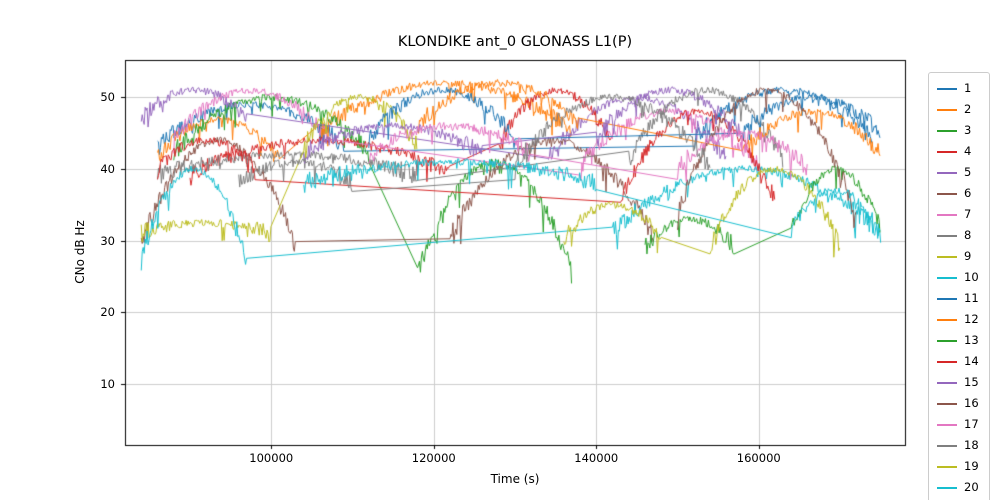  What do you see at coordinates (107, 240) in the screenshot?
I see `y-tick-label: 30` at bounding box center [107, 240].